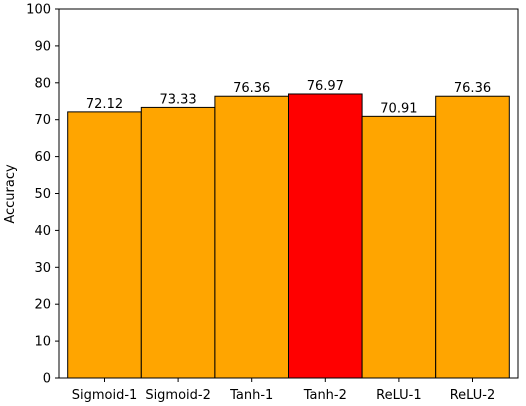  Describe the element at coordinates (47, 379) in the screenshot. I see `y-tick-label: 0` at that location.